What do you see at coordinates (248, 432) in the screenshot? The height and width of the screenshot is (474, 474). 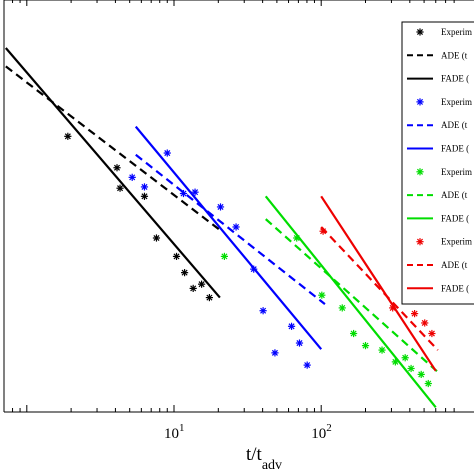 I see `x-tick-labels: 10¹ 10²` at bounding box center [248, 432].